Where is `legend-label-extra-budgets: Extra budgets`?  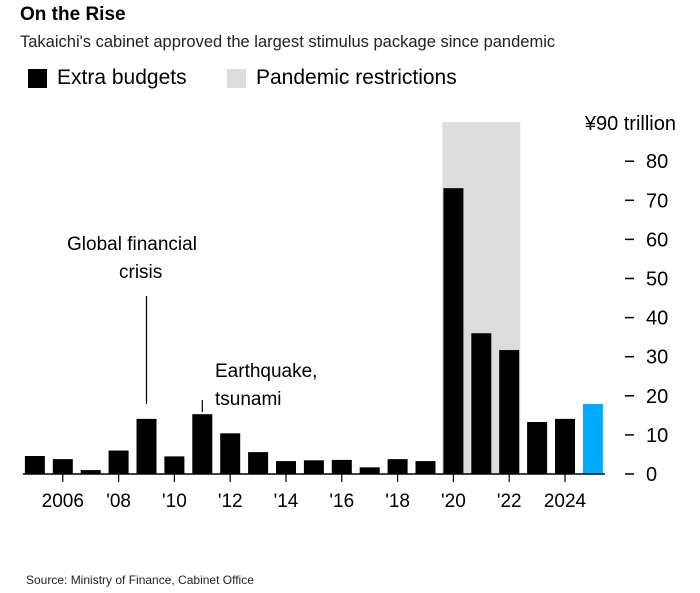
legend-label-extra-budgets: Extra budgets is located at coordinates (122, 77).